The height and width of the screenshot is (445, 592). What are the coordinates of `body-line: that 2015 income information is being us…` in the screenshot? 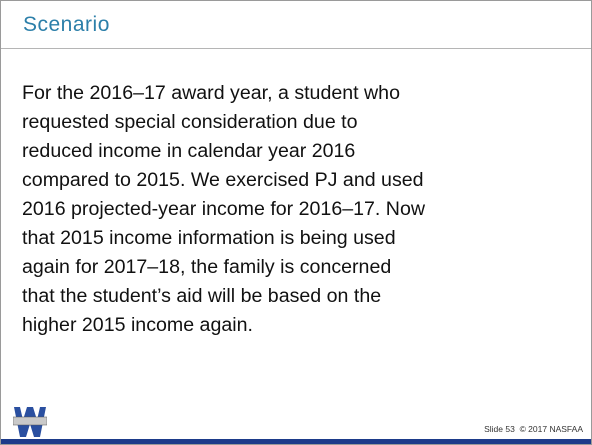 It's located at (209, 238).